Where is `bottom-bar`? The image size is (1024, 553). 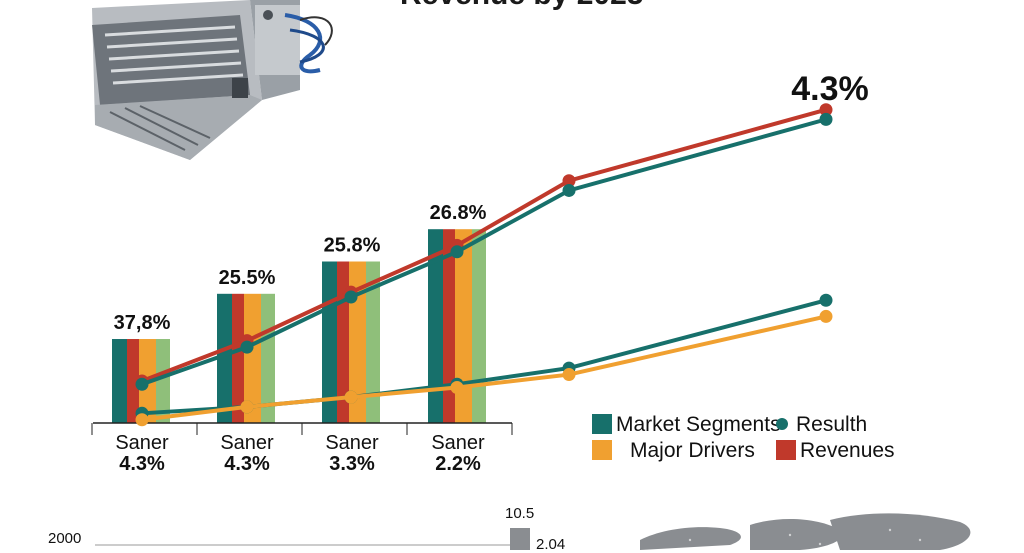
bottom-bar is located at coordinates (520, 539).